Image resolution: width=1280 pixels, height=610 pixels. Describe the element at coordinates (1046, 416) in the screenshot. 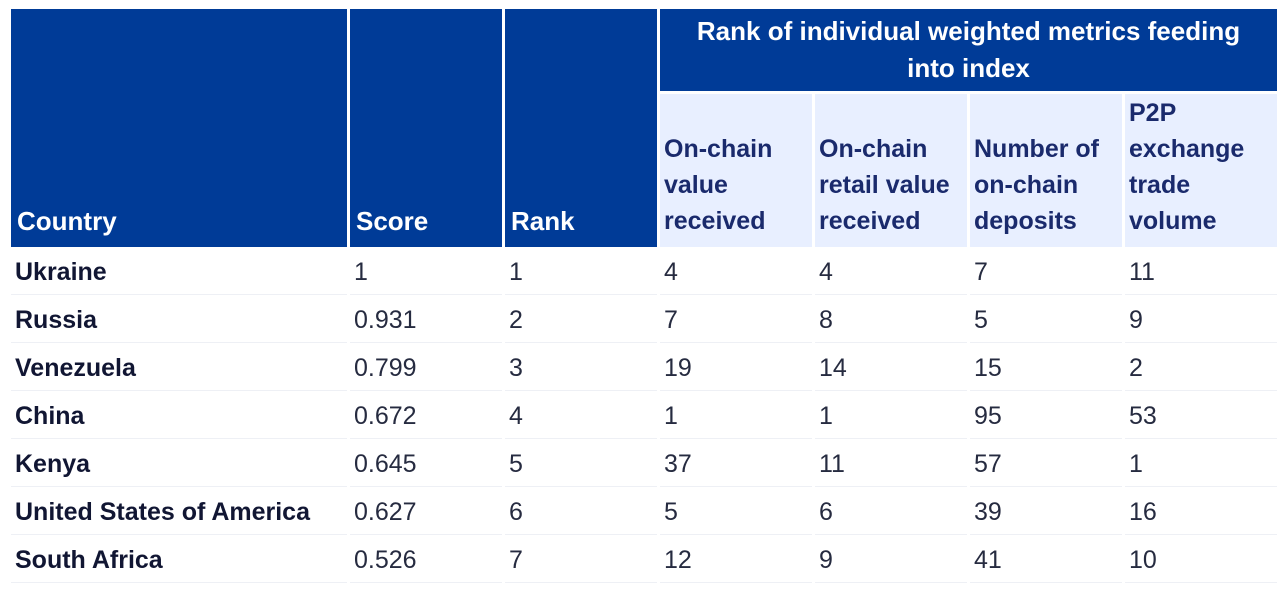

I see `onchain-deposits-cell: 95` at that location.